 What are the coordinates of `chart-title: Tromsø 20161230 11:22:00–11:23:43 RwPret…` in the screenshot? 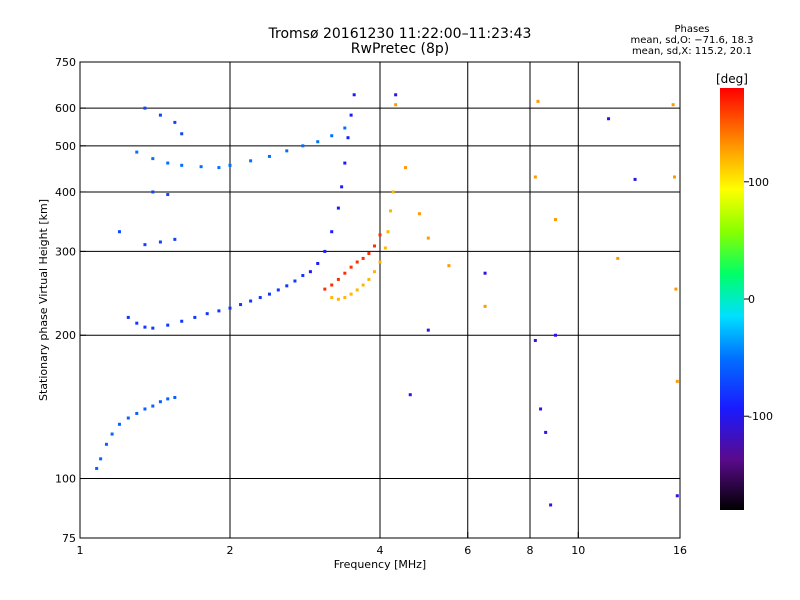 It's located at (400, 42).